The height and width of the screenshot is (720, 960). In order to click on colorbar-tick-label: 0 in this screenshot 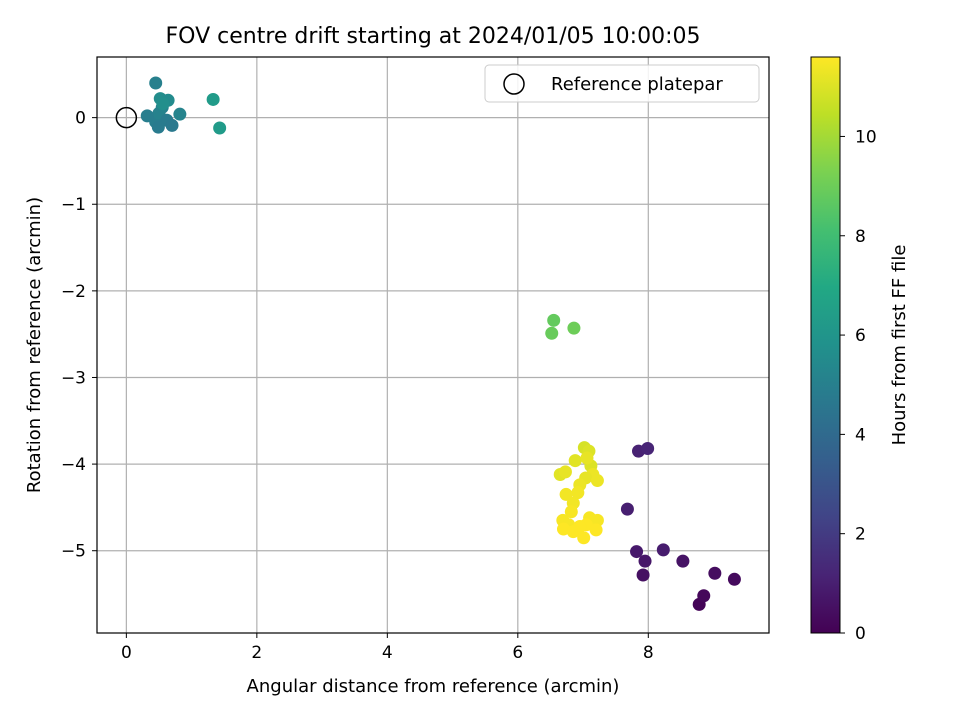, I will do `click(860, 634)`.